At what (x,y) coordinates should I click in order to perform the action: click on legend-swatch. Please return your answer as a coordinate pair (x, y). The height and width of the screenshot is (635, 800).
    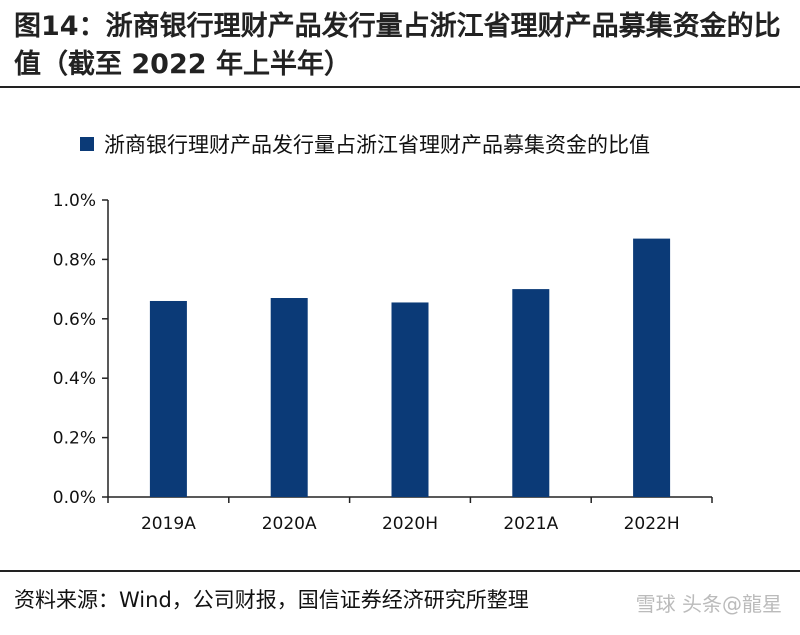
    Looking at the image, I should click on (87, 144).